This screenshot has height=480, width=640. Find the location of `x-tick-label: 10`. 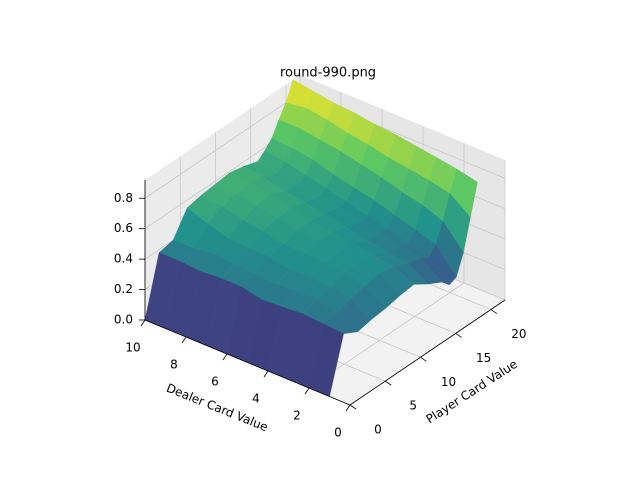

x-tick-label: 10 is located at coordinates (132, 348).